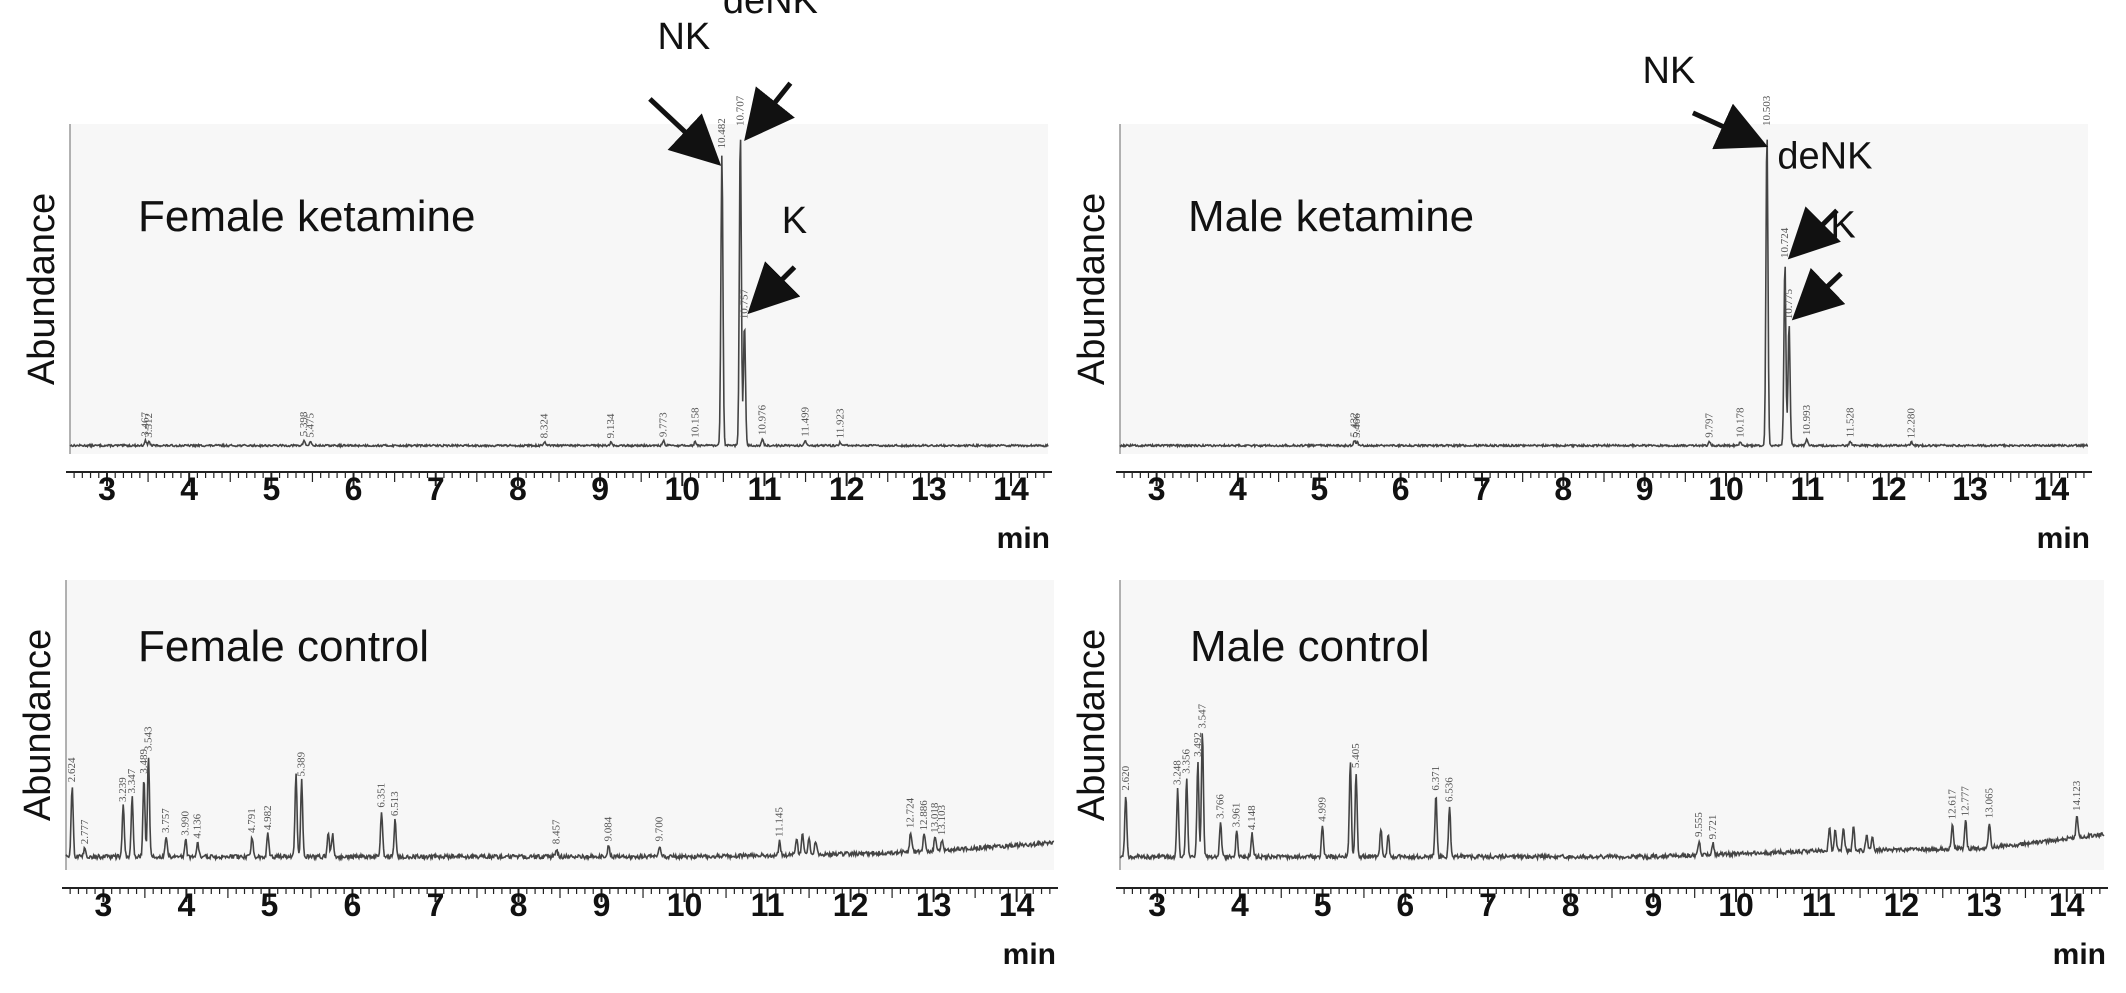 The image size is (2126, 993). I want to click on peak-label: 3.512, so click(149, 425).